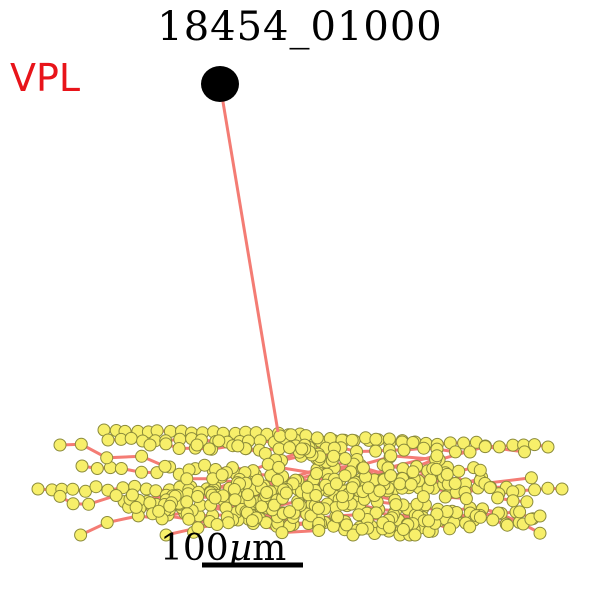 This screenshot has height=605, width=600. I want to click on neuron-id-title: 18454_01000, so click(300, 27).